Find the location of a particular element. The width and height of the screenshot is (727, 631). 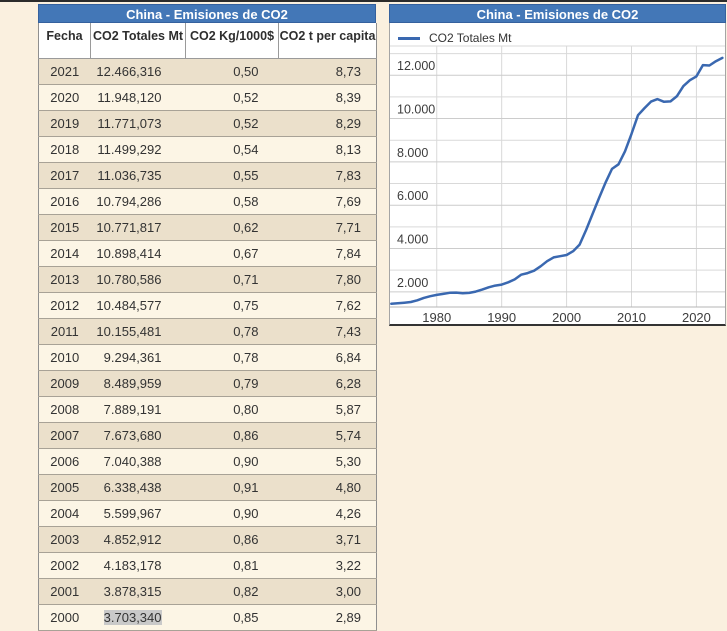

table-row: 2019 11.771,073 0,52 8,29 is located at coordinates (207, 122).